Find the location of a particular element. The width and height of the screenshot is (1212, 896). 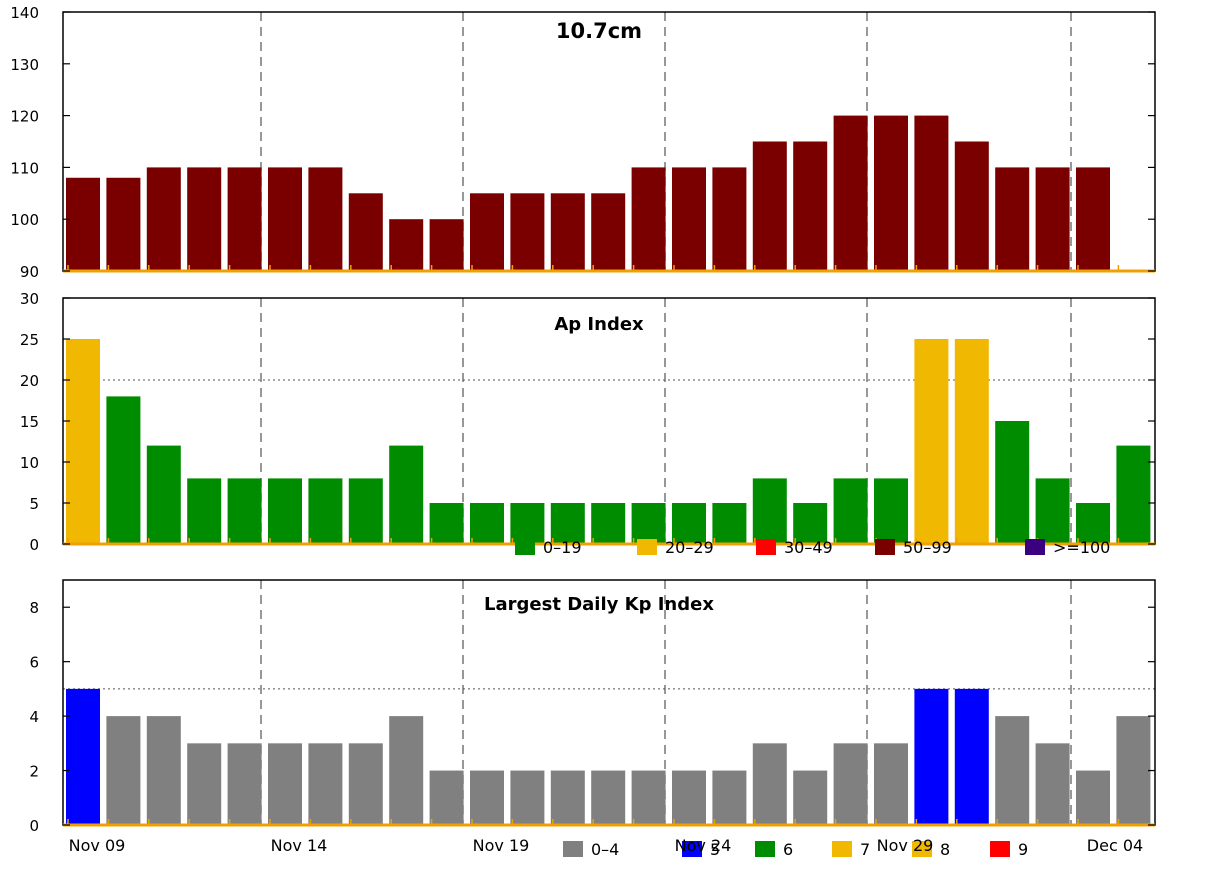

f107-y-tick-label: 90 is located at coordinates (29, 272).